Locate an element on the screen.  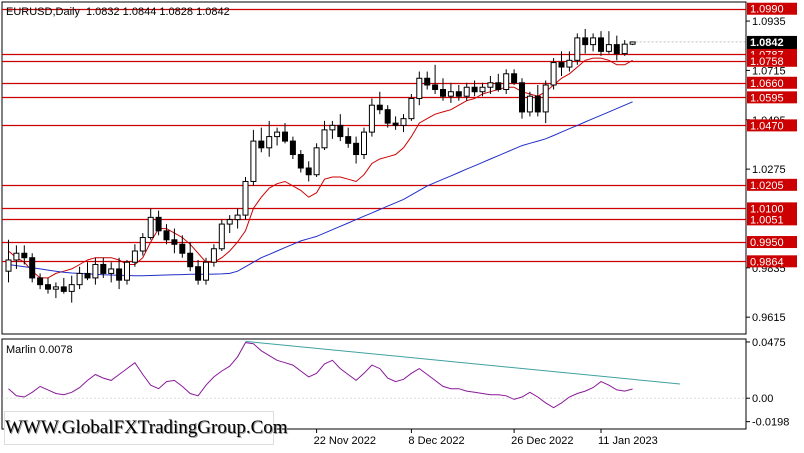
level-label: 1.0758 is located at coordinates (767, 62).